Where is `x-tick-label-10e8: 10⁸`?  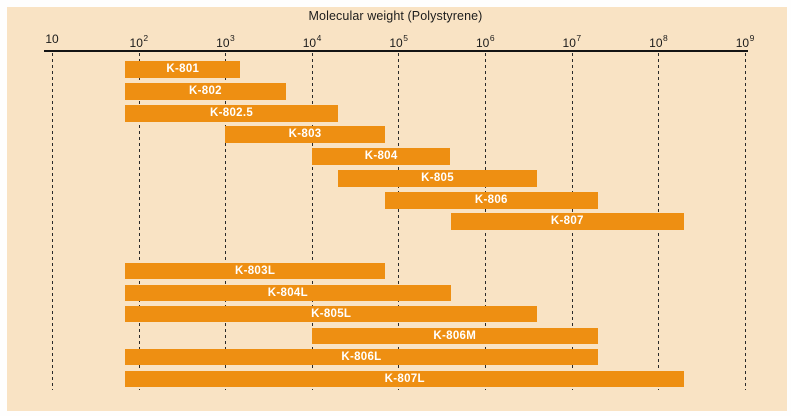
x-tick-label-10e8: 10⁸ is located at coordinates (658, 41).